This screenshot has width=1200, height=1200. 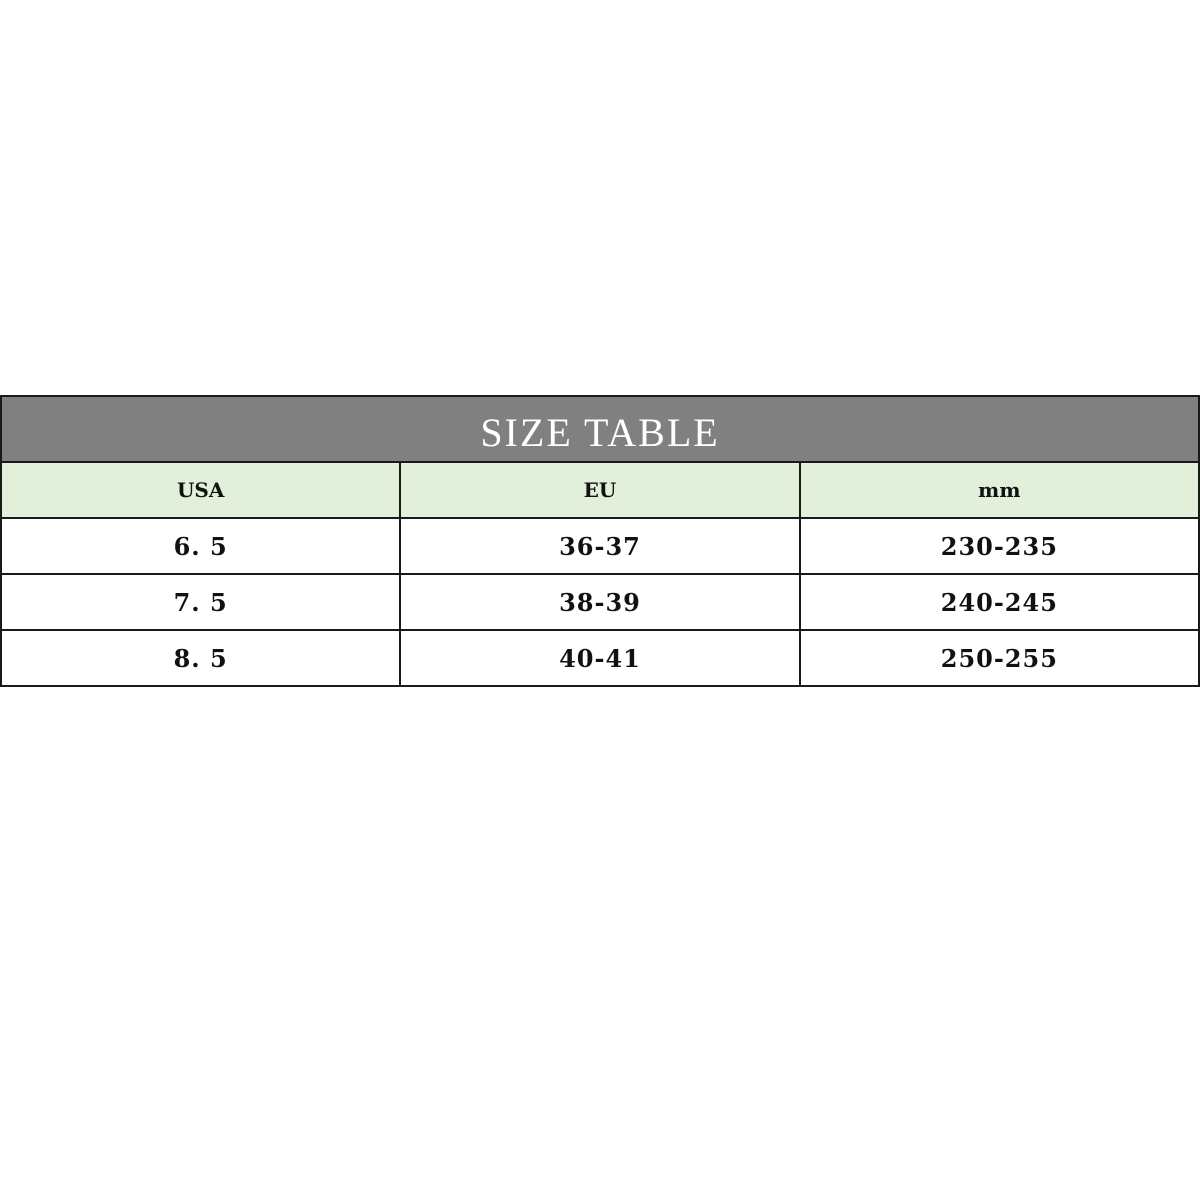 I want to click on table-title: SIZE TABLE, so click(x=600, y=429).